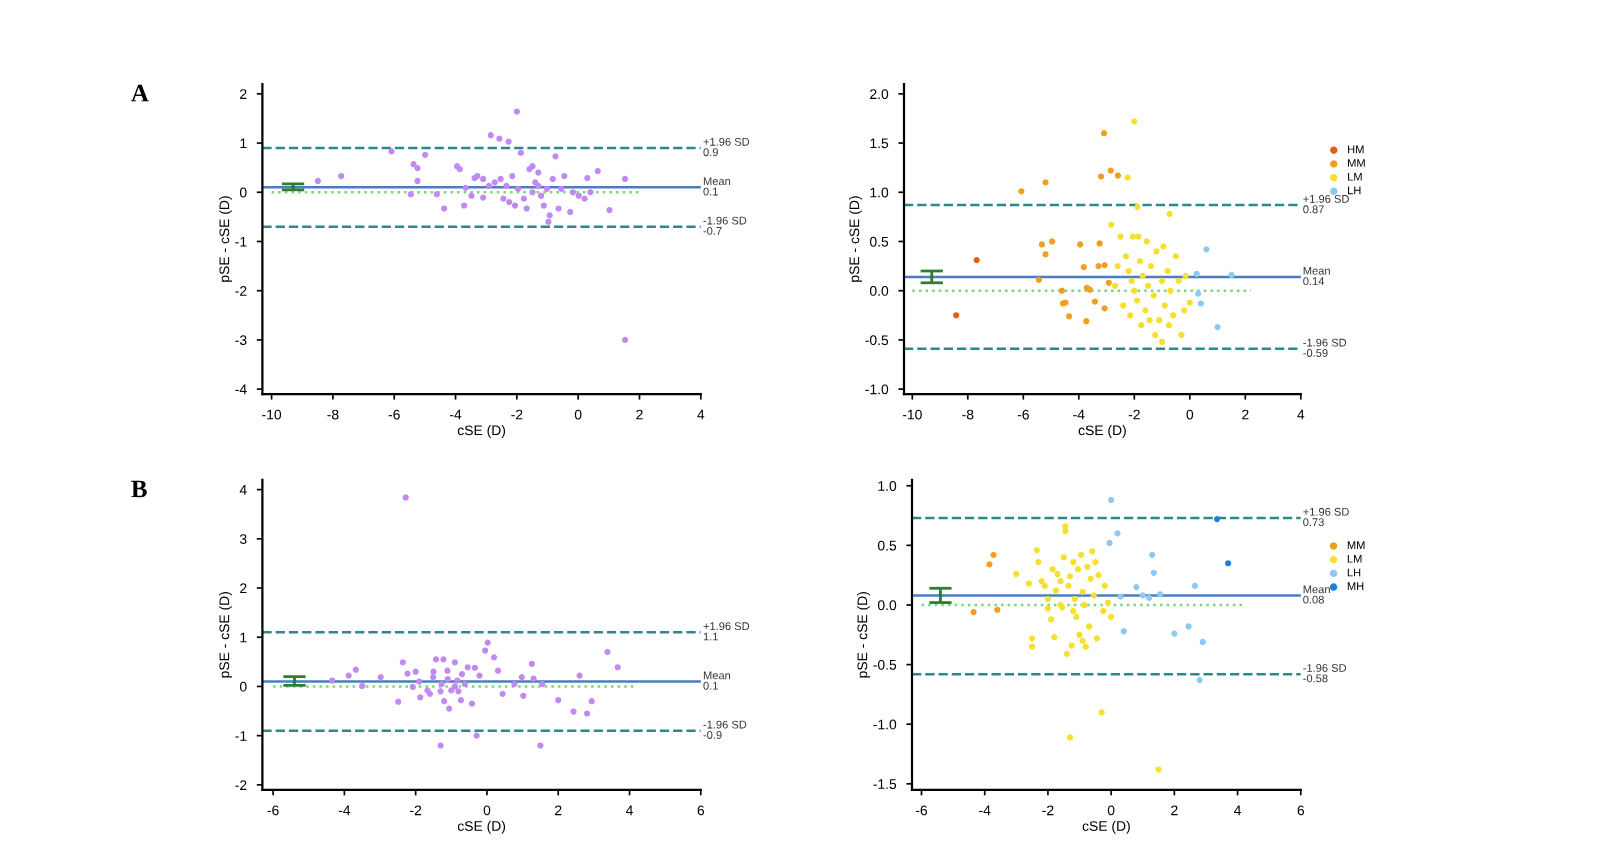 The image size is (1600, 866). I want to click on text: B, so click(139, 489).